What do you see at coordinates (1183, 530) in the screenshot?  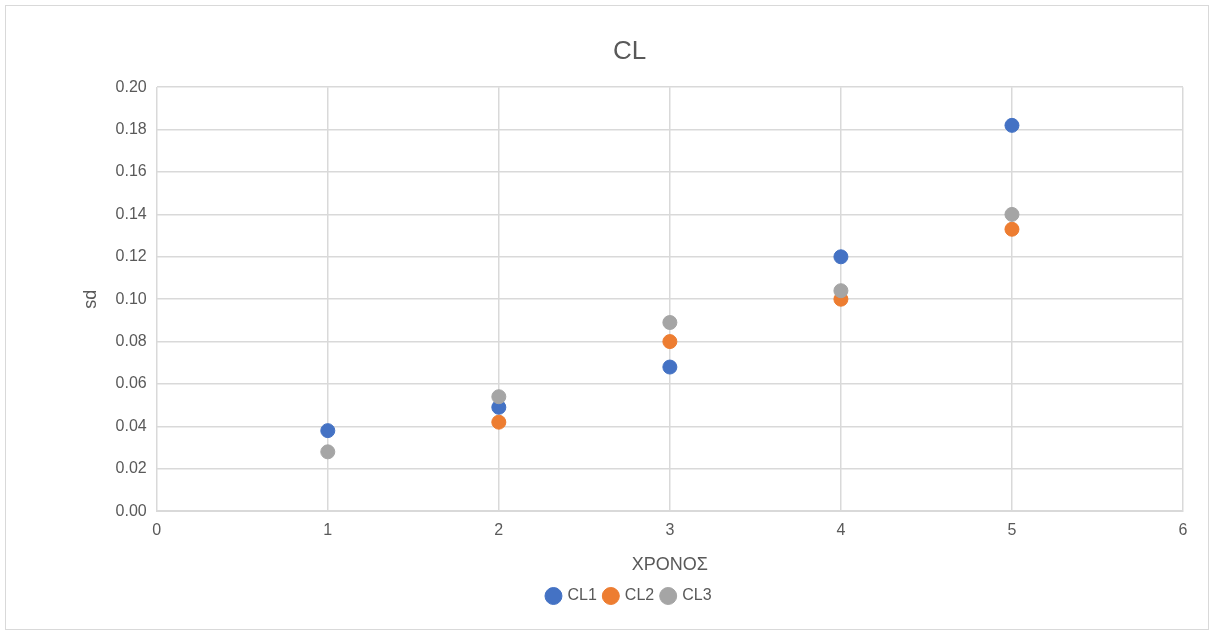 I see `x-tick-label: 6` at bounding box center [1183, 530].